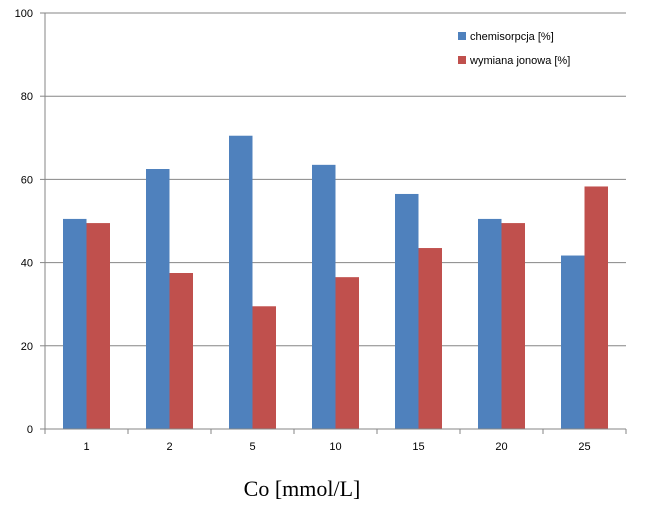 The image size is (645, 508). Describe the element at coordinates (514, 49) in the screenshot. I see `legend: chemisorpcja [%] wymiana jonowa [%]` at that location.